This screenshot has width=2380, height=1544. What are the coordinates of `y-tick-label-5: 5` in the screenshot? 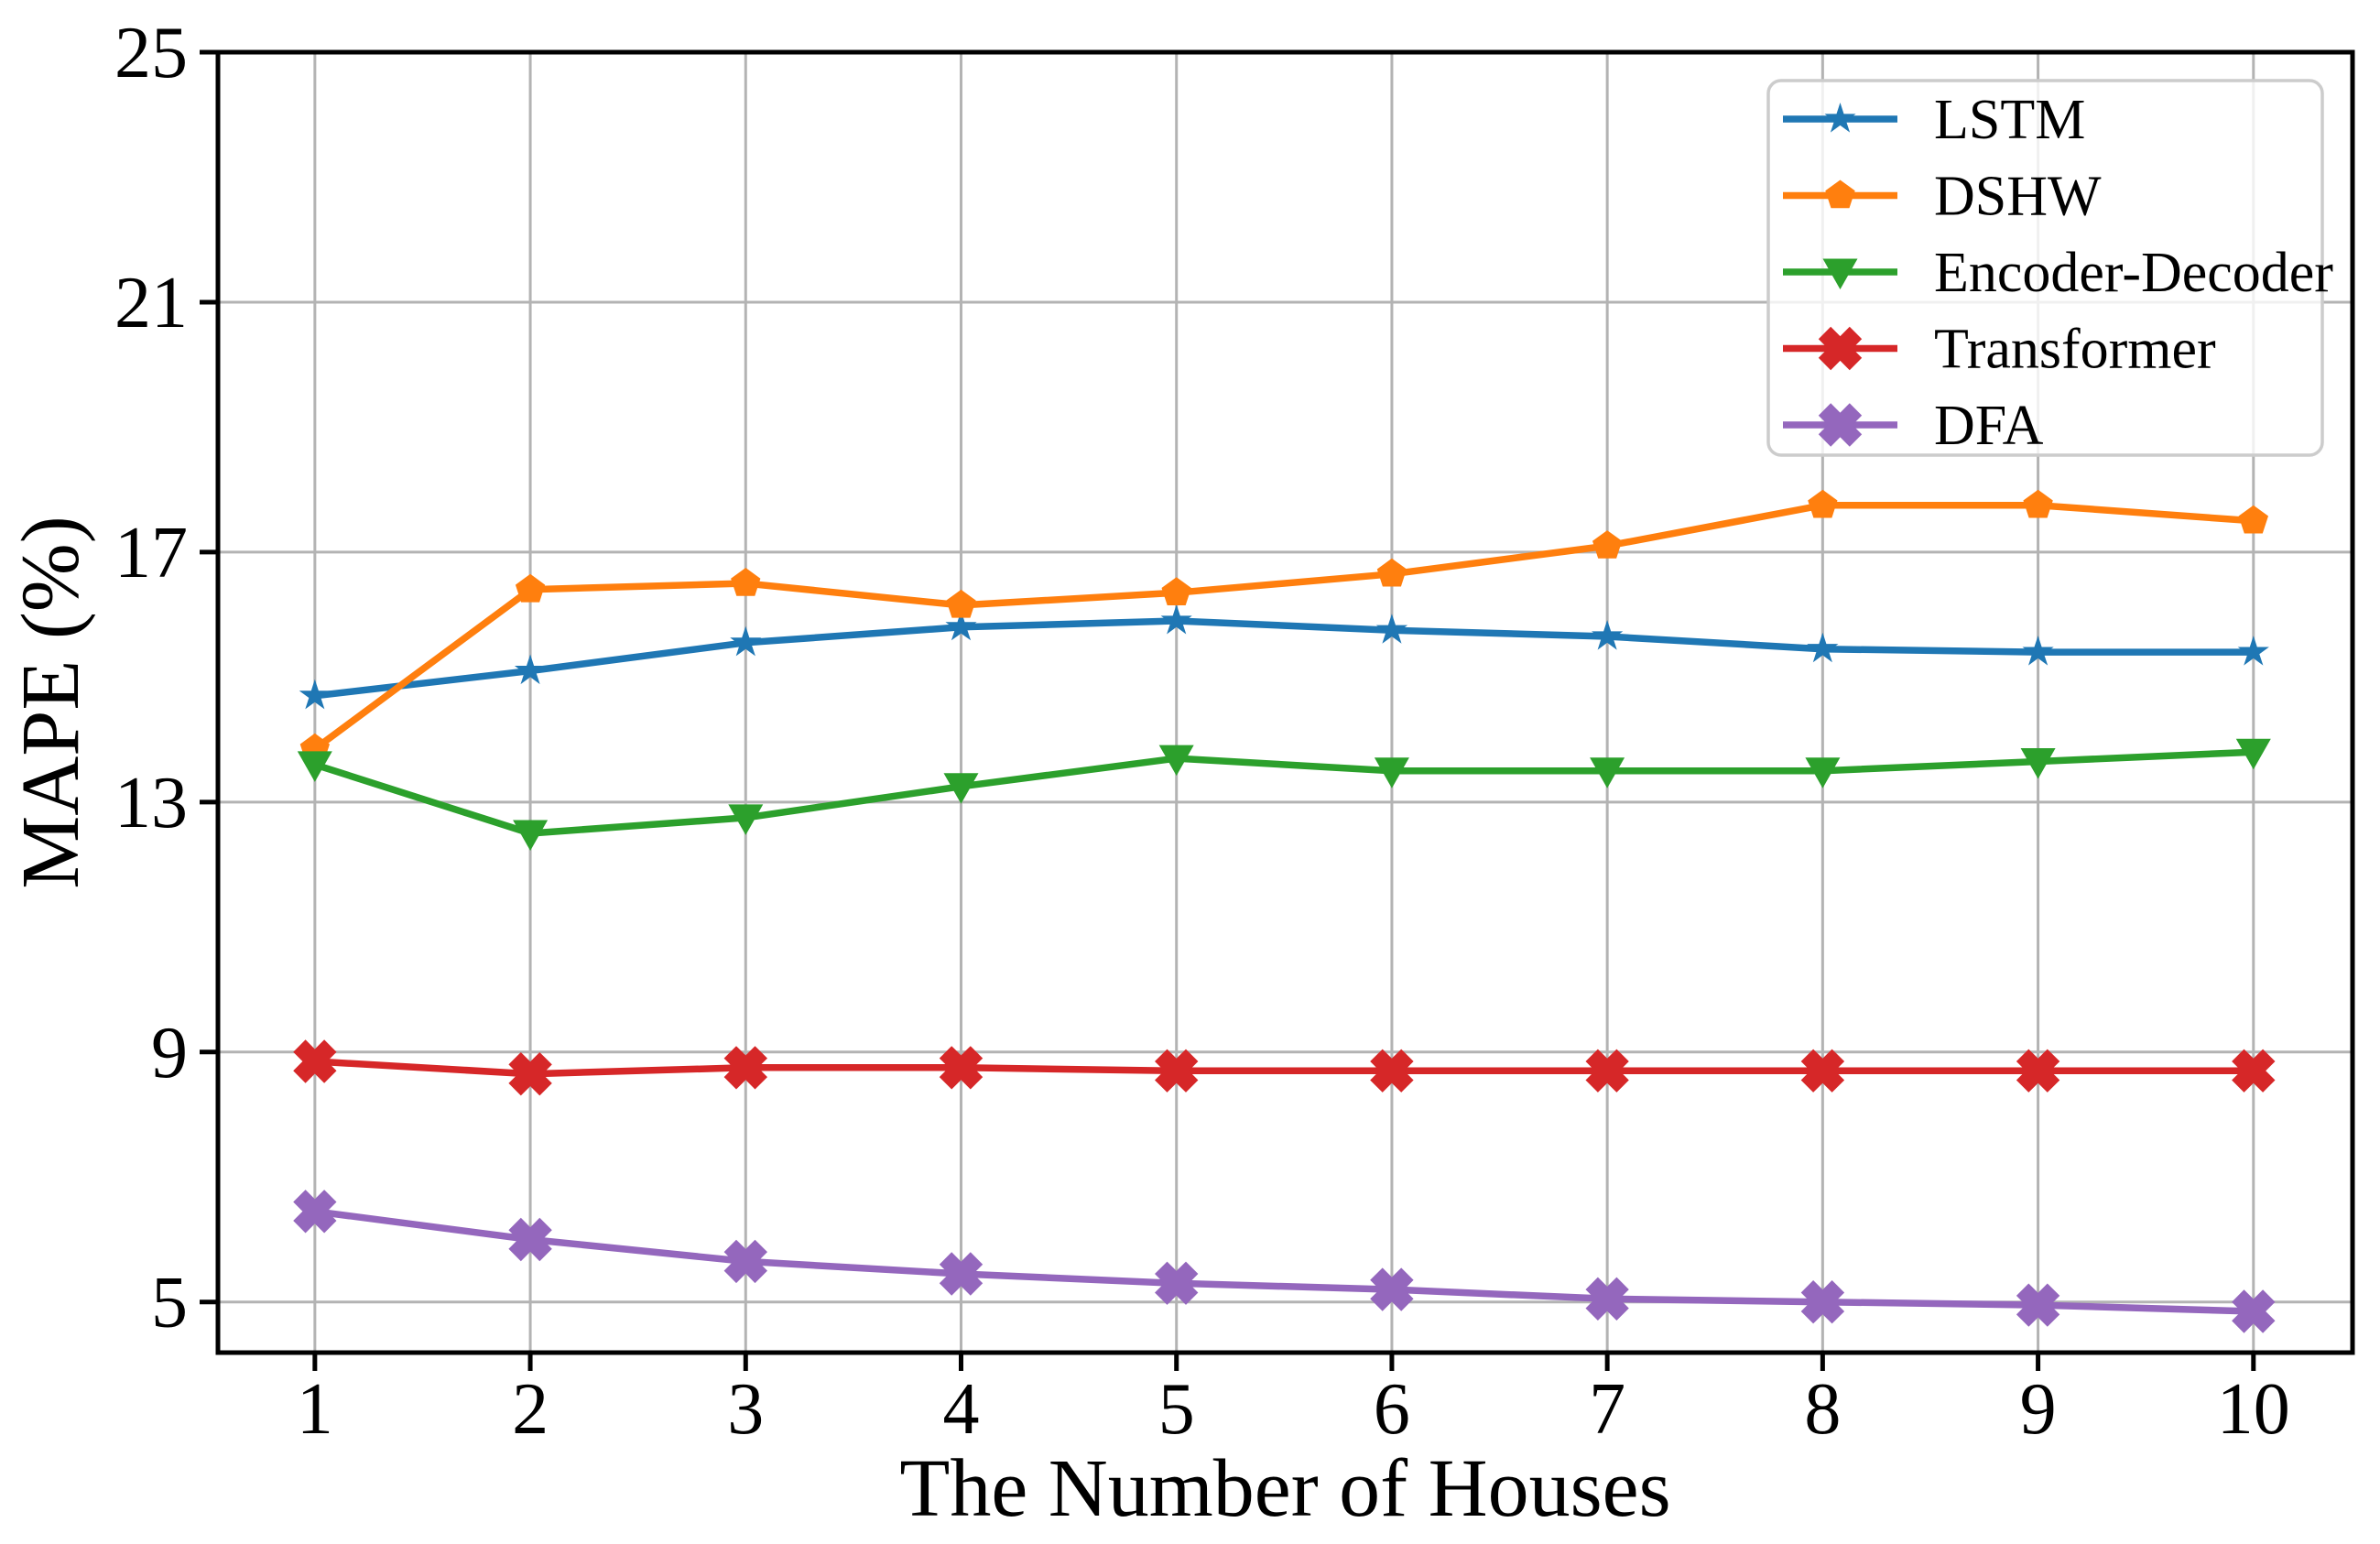 It's located at (169, 1303).